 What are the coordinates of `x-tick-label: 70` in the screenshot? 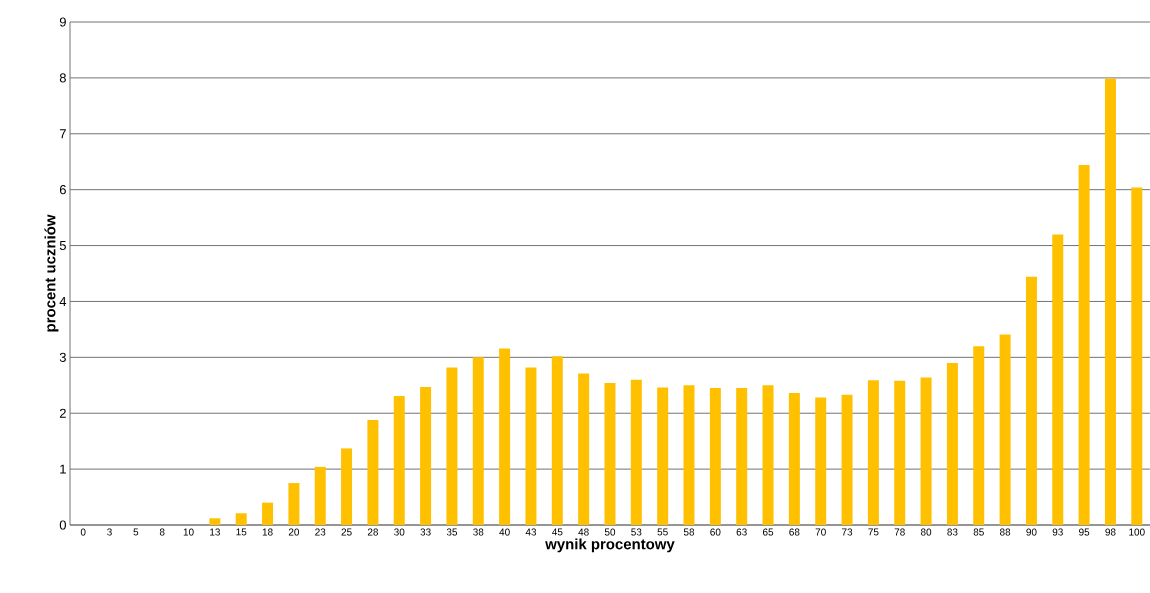 It's located at (820, 532).